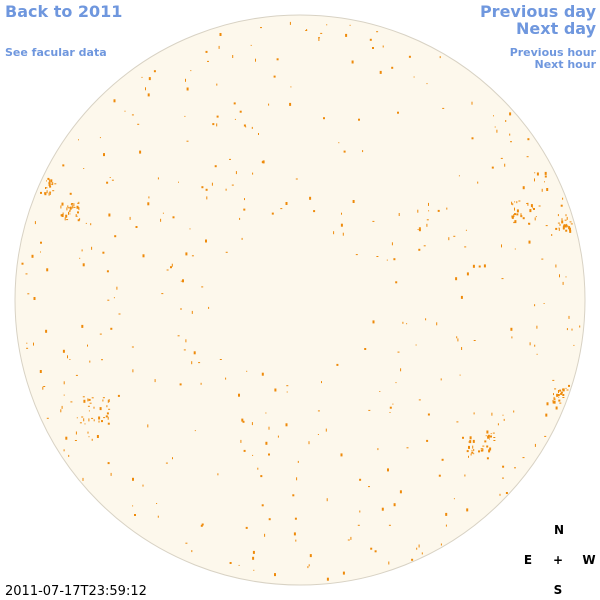 The image size is (600, 600). Describe the element at coordinates (538, 11) in the screenshot. I see `previous-day-link: Previous day` at that location.